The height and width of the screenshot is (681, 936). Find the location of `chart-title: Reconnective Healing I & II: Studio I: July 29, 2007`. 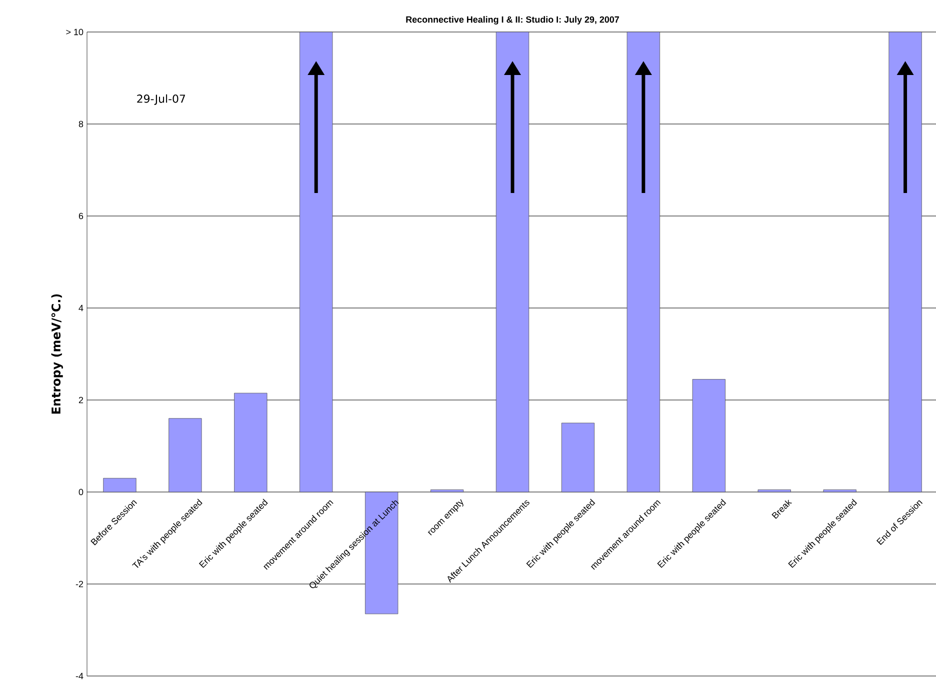

chart-title: Reconnective Healing I & II: Studio I: July 29, 2007 is located at coordinates (512, 20).